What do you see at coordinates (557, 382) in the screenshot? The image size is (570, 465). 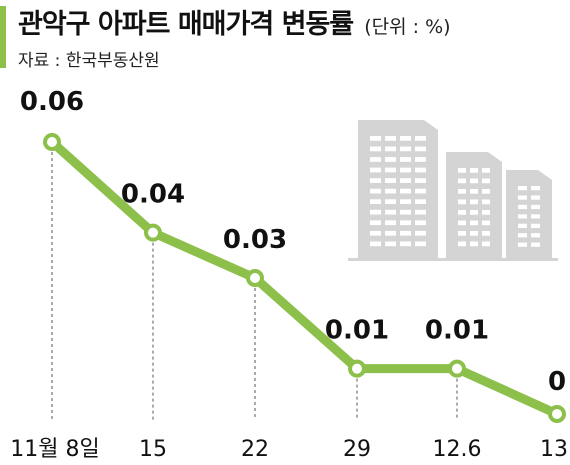 I see `value-label: 0` at bounding box center [557, 382].